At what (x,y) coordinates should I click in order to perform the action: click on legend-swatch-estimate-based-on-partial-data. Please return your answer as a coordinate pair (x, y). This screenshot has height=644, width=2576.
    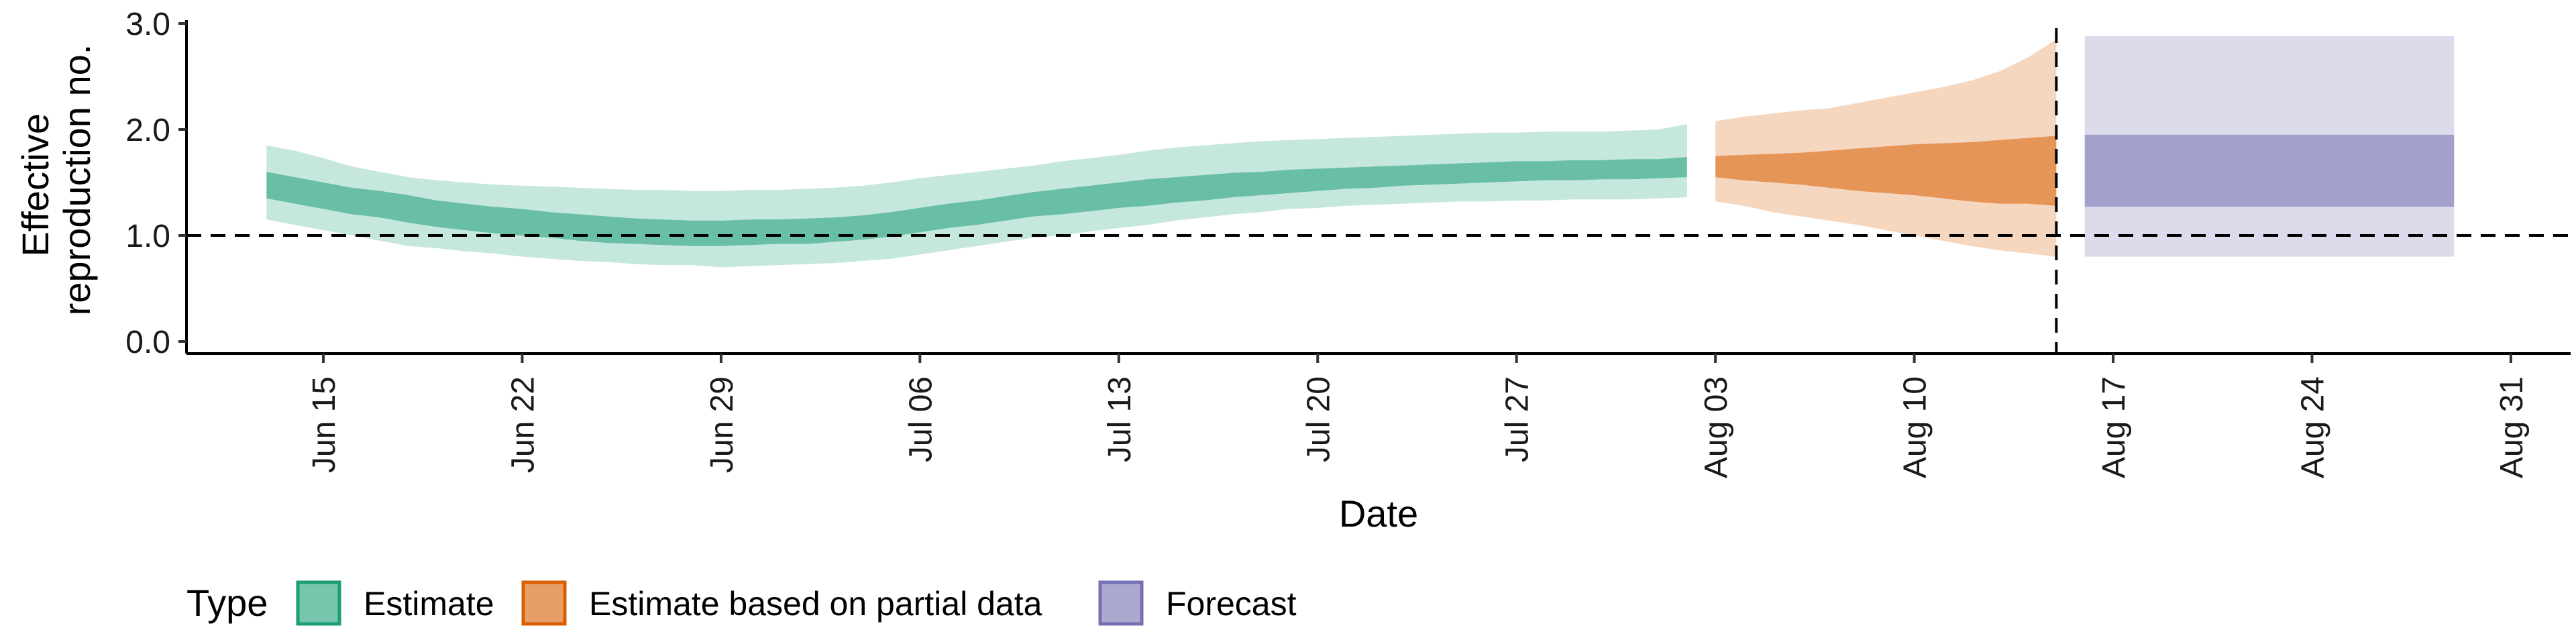
    Looking at the image, I should click on (544, 603).